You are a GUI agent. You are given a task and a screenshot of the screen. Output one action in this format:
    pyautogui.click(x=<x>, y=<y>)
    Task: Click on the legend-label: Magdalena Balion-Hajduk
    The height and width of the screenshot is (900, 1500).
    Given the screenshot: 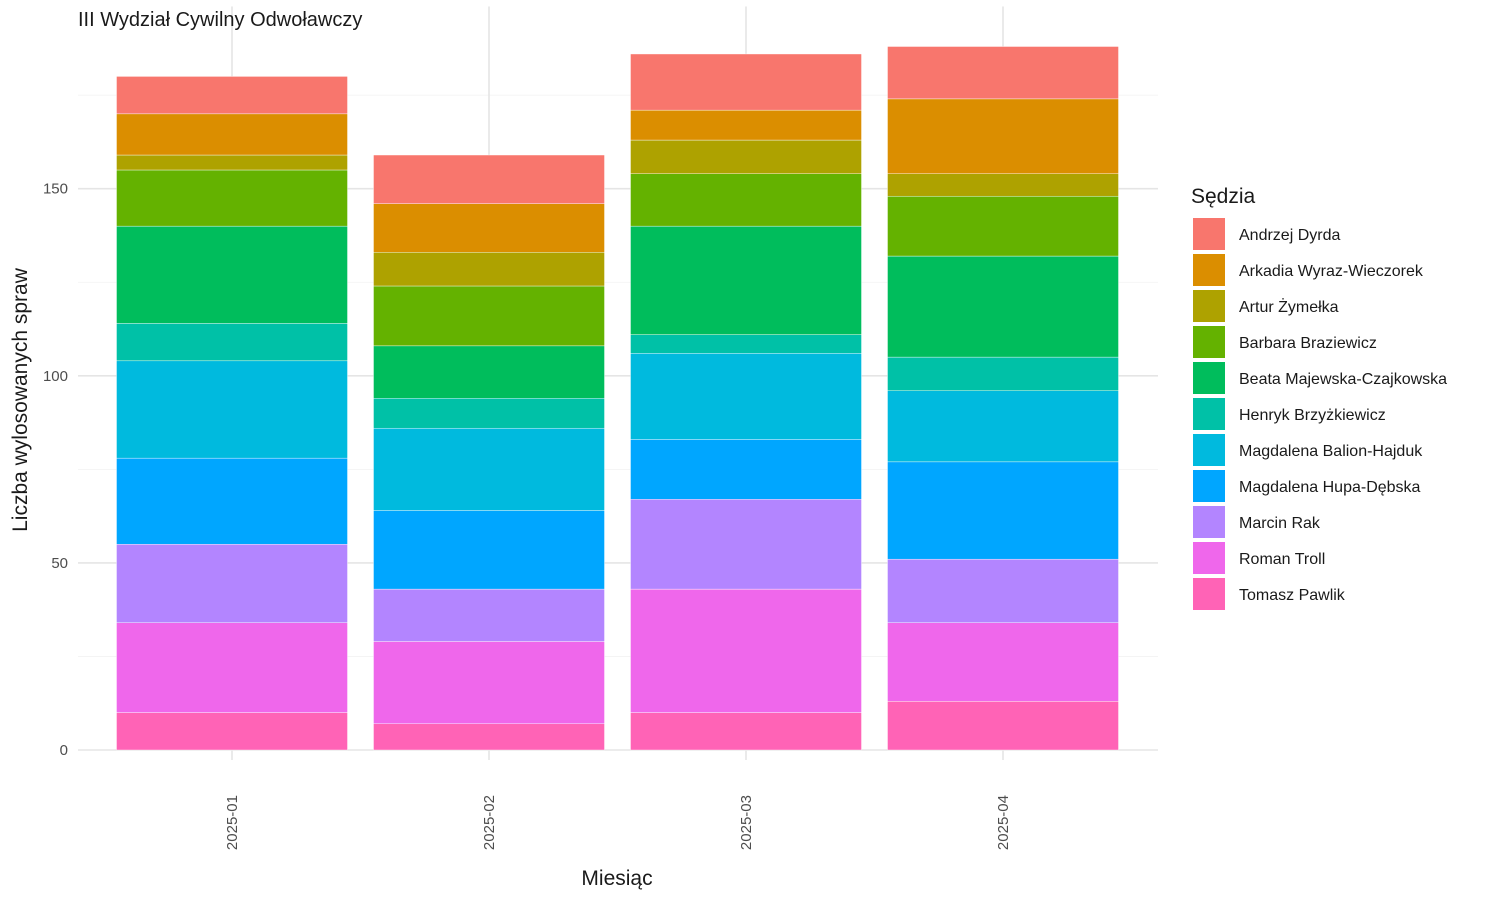 What is the action you would take?
    pyautogui.click(x=1331, y=451)
    